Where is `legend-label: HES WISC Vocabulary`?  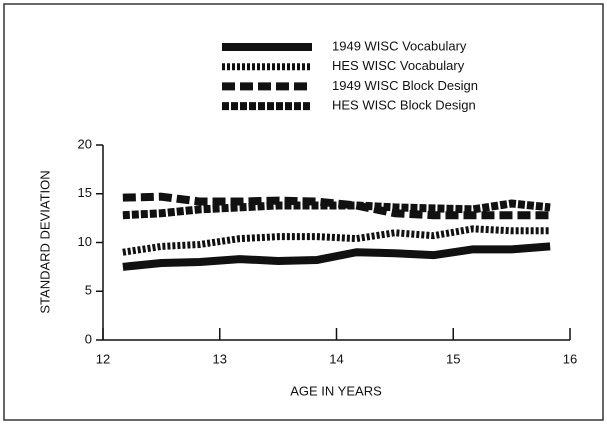 legend-label: HES WISC Vocabulary is located at coordinates (398, 65).